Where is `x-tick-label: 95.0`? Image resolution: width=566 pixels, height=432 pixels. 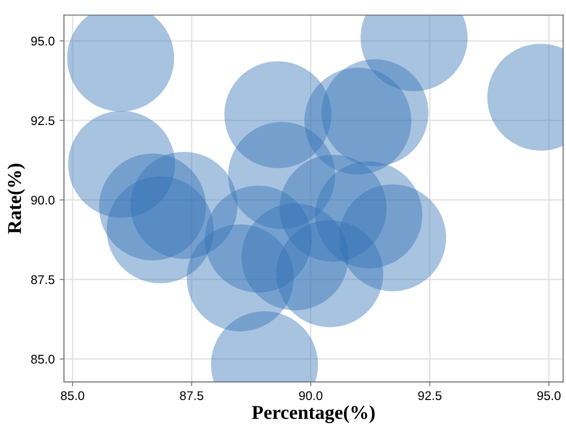
x-tick-label: 95.0 is located at coordinates (549, 395).